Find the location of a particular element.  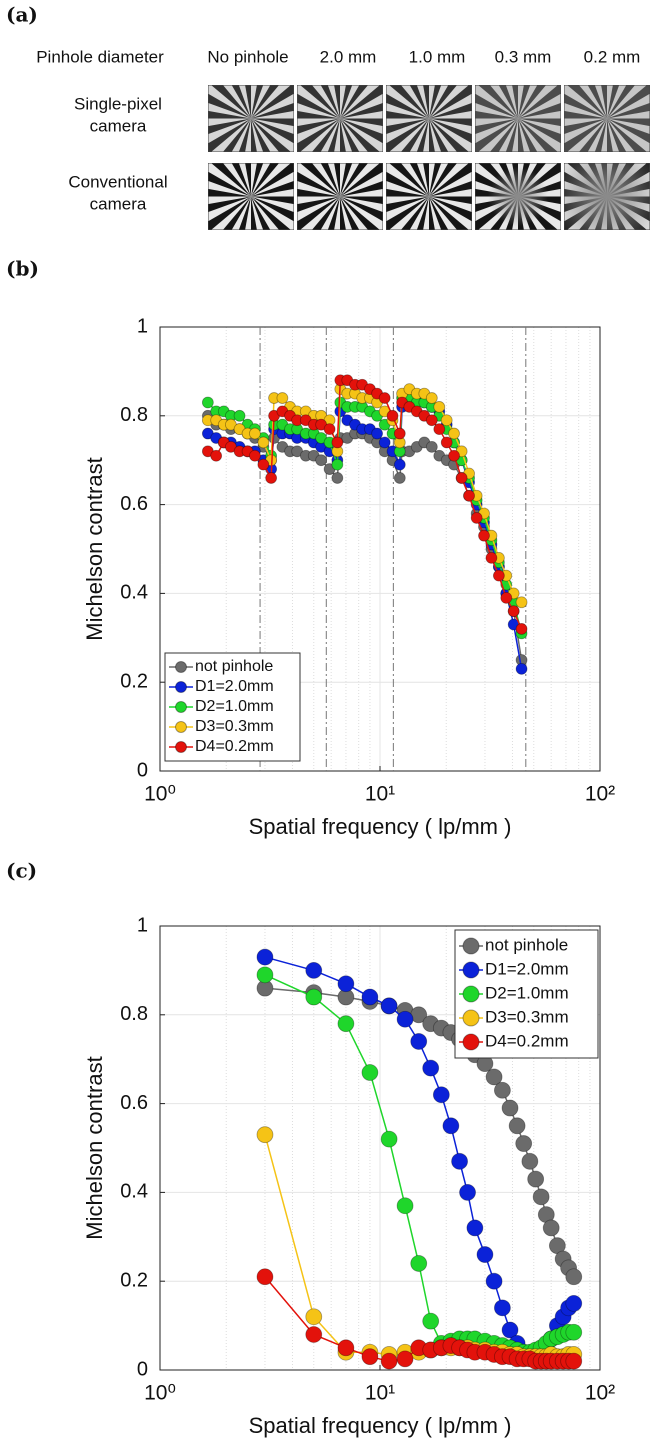

column-label: 2.0 mm is located at coordinates (348, 56).